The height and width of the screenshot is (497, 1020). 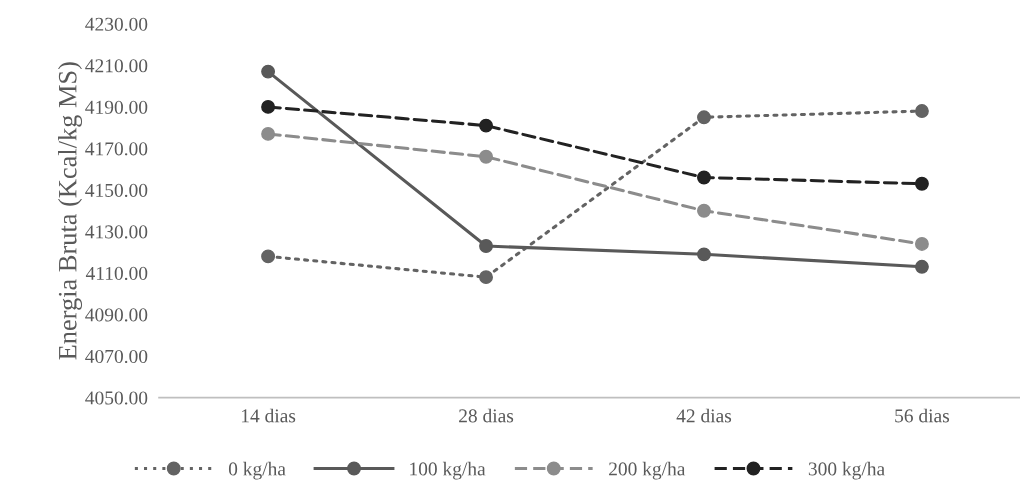 I want to click on y-tick-label: 4110.00, so click(x=116, y=273).